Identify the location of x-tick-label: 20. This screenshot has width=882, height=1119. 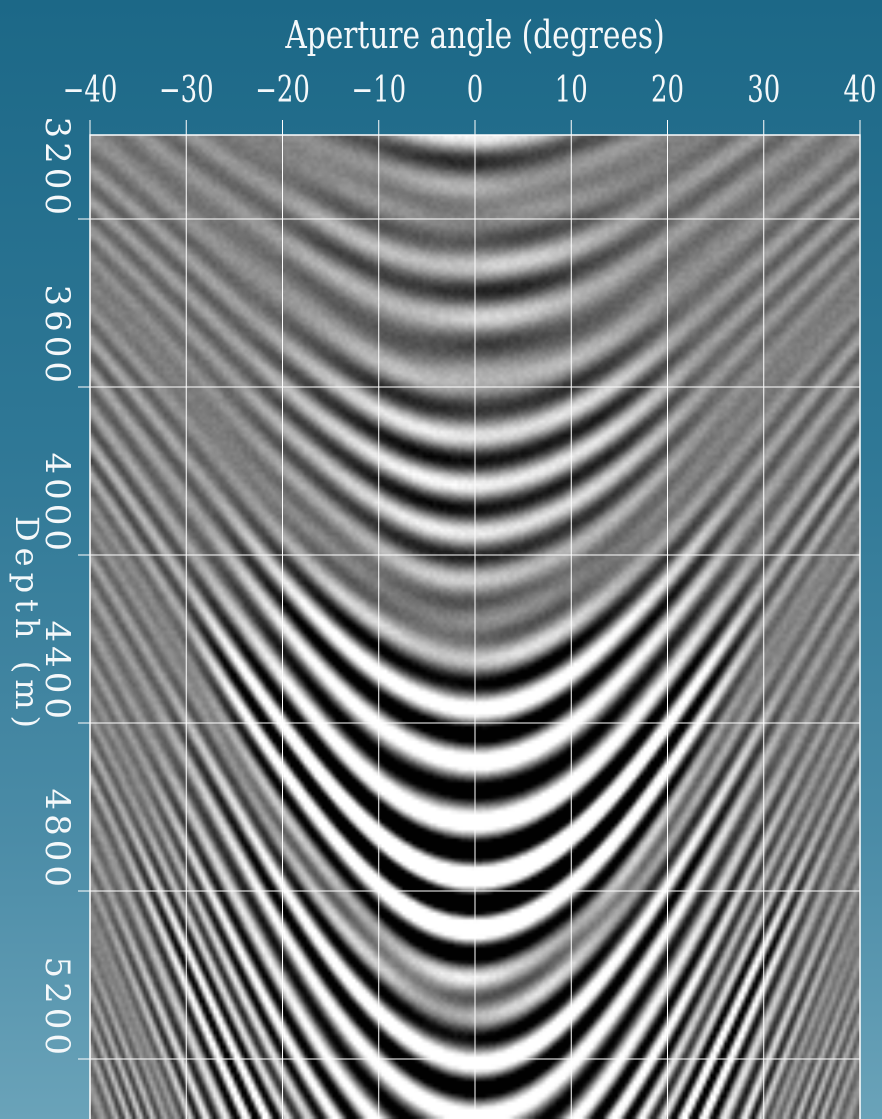
(667, 90).